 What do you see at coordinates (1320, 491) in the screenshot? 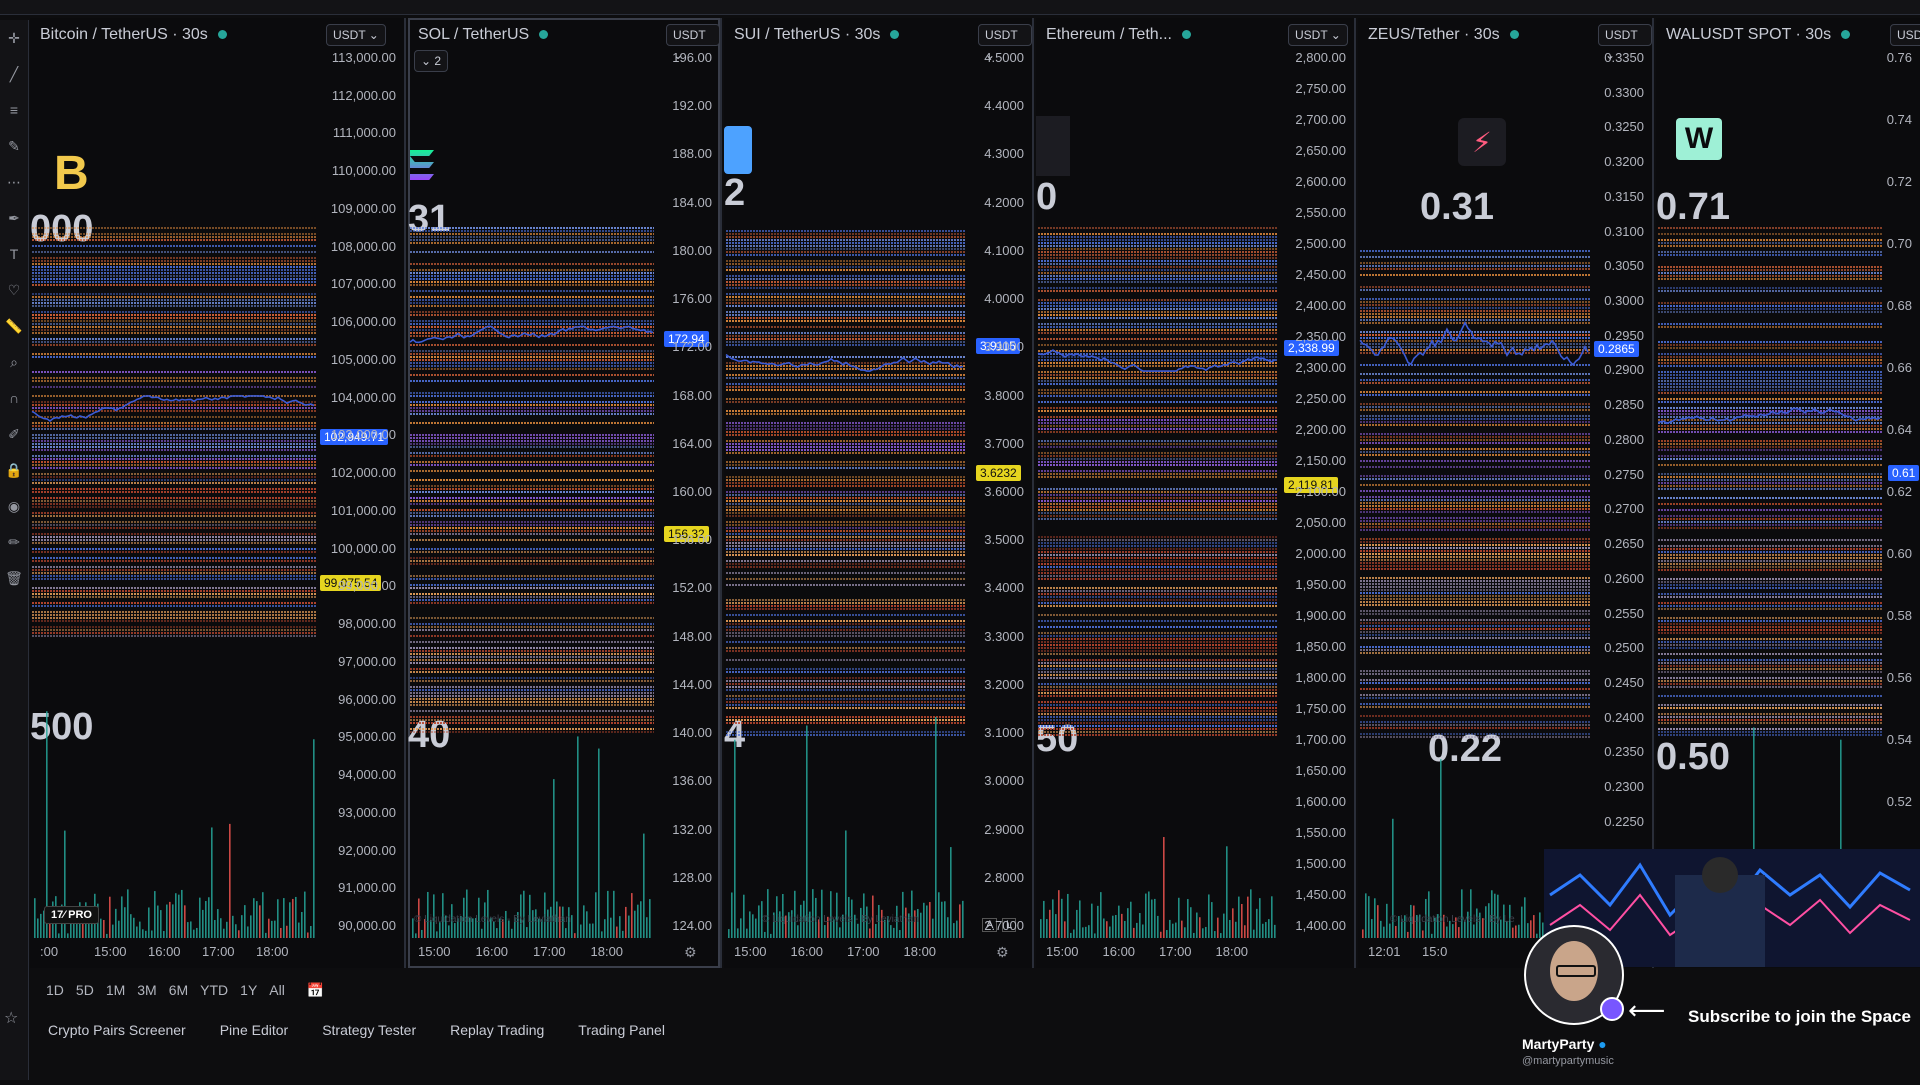
I see `price-axis-label: 2,100.00` at bounding box center [1320, 491].